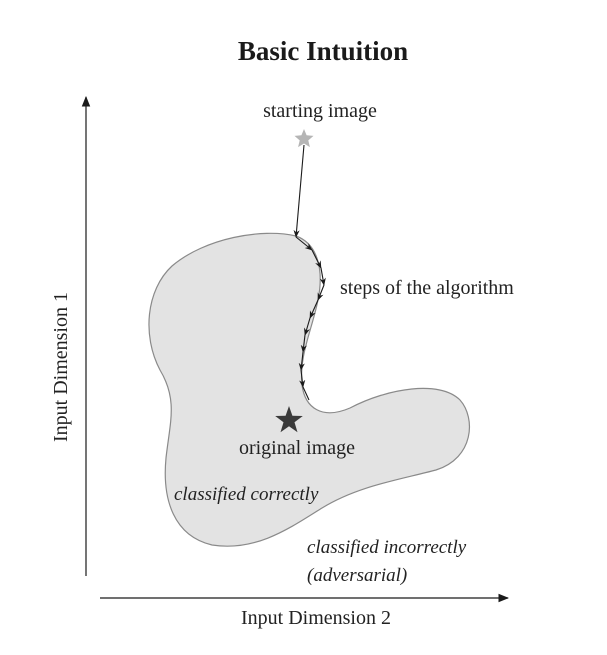  I want to click on diagram-title: Basic Intuition, so click(323, 51).